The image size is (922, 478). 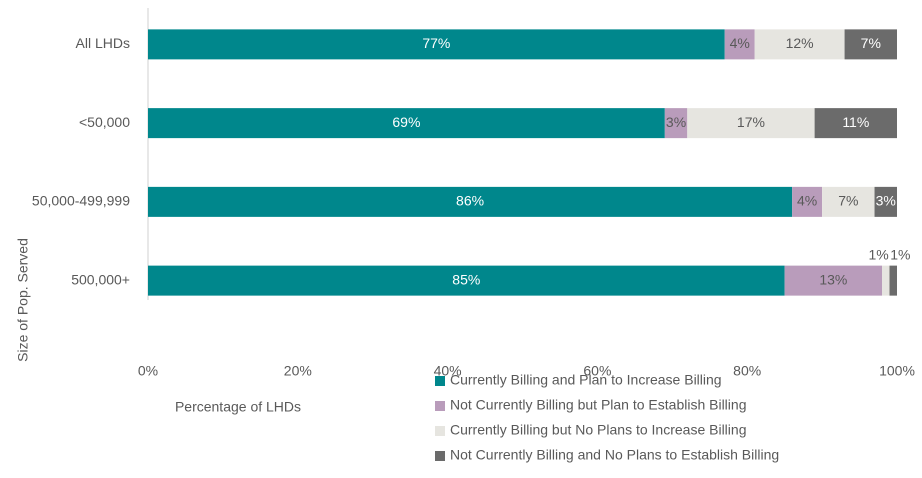 I want to click on x-tick-label: 60%, so click(x=597, y=371).